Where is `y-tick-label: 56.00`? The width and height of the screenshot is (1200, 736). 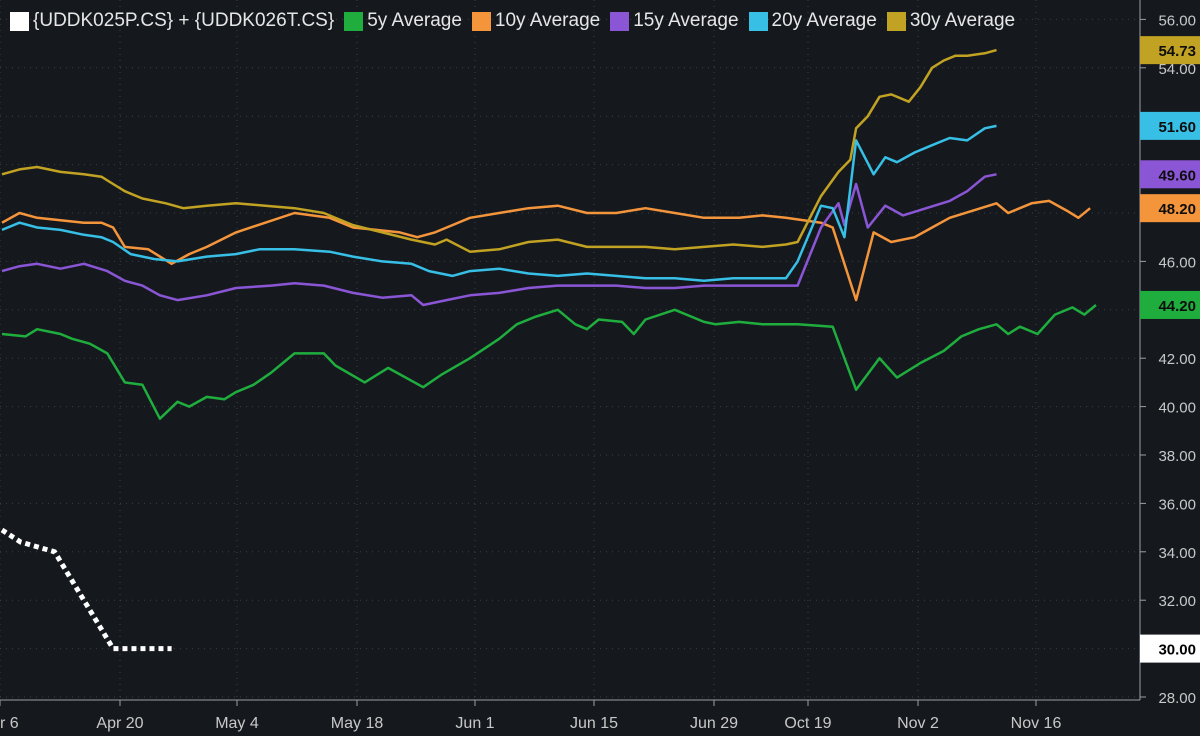
y-tick-label: 56.00 is located at coordinates (1177, 20).